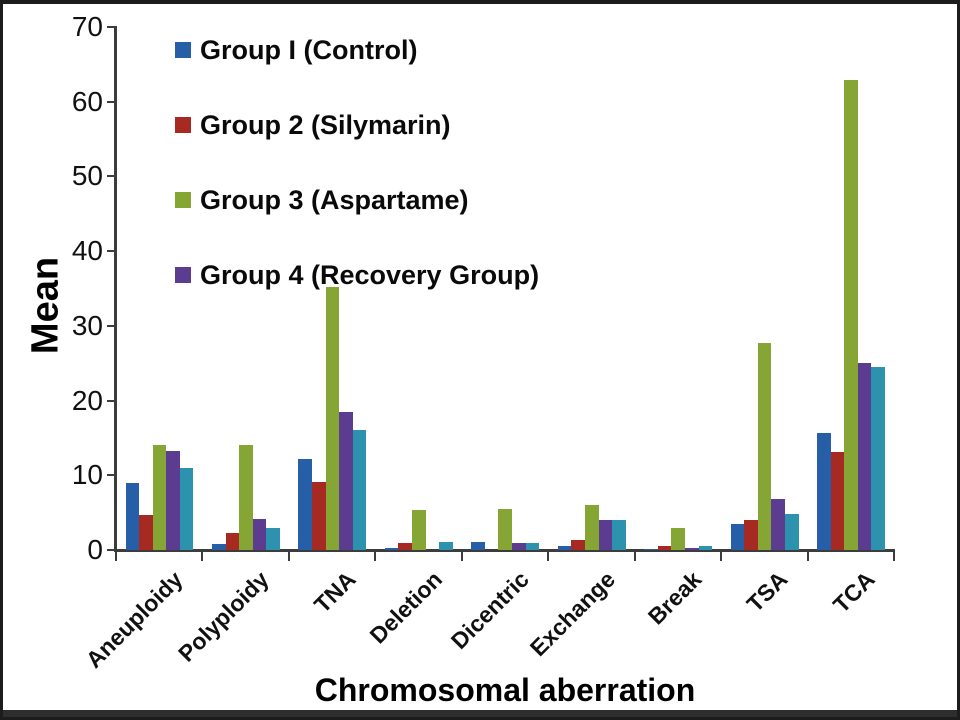 The width and height of the screenshot is (960, 720). I want to click on bar-series2-tsa, so click(751, 535).